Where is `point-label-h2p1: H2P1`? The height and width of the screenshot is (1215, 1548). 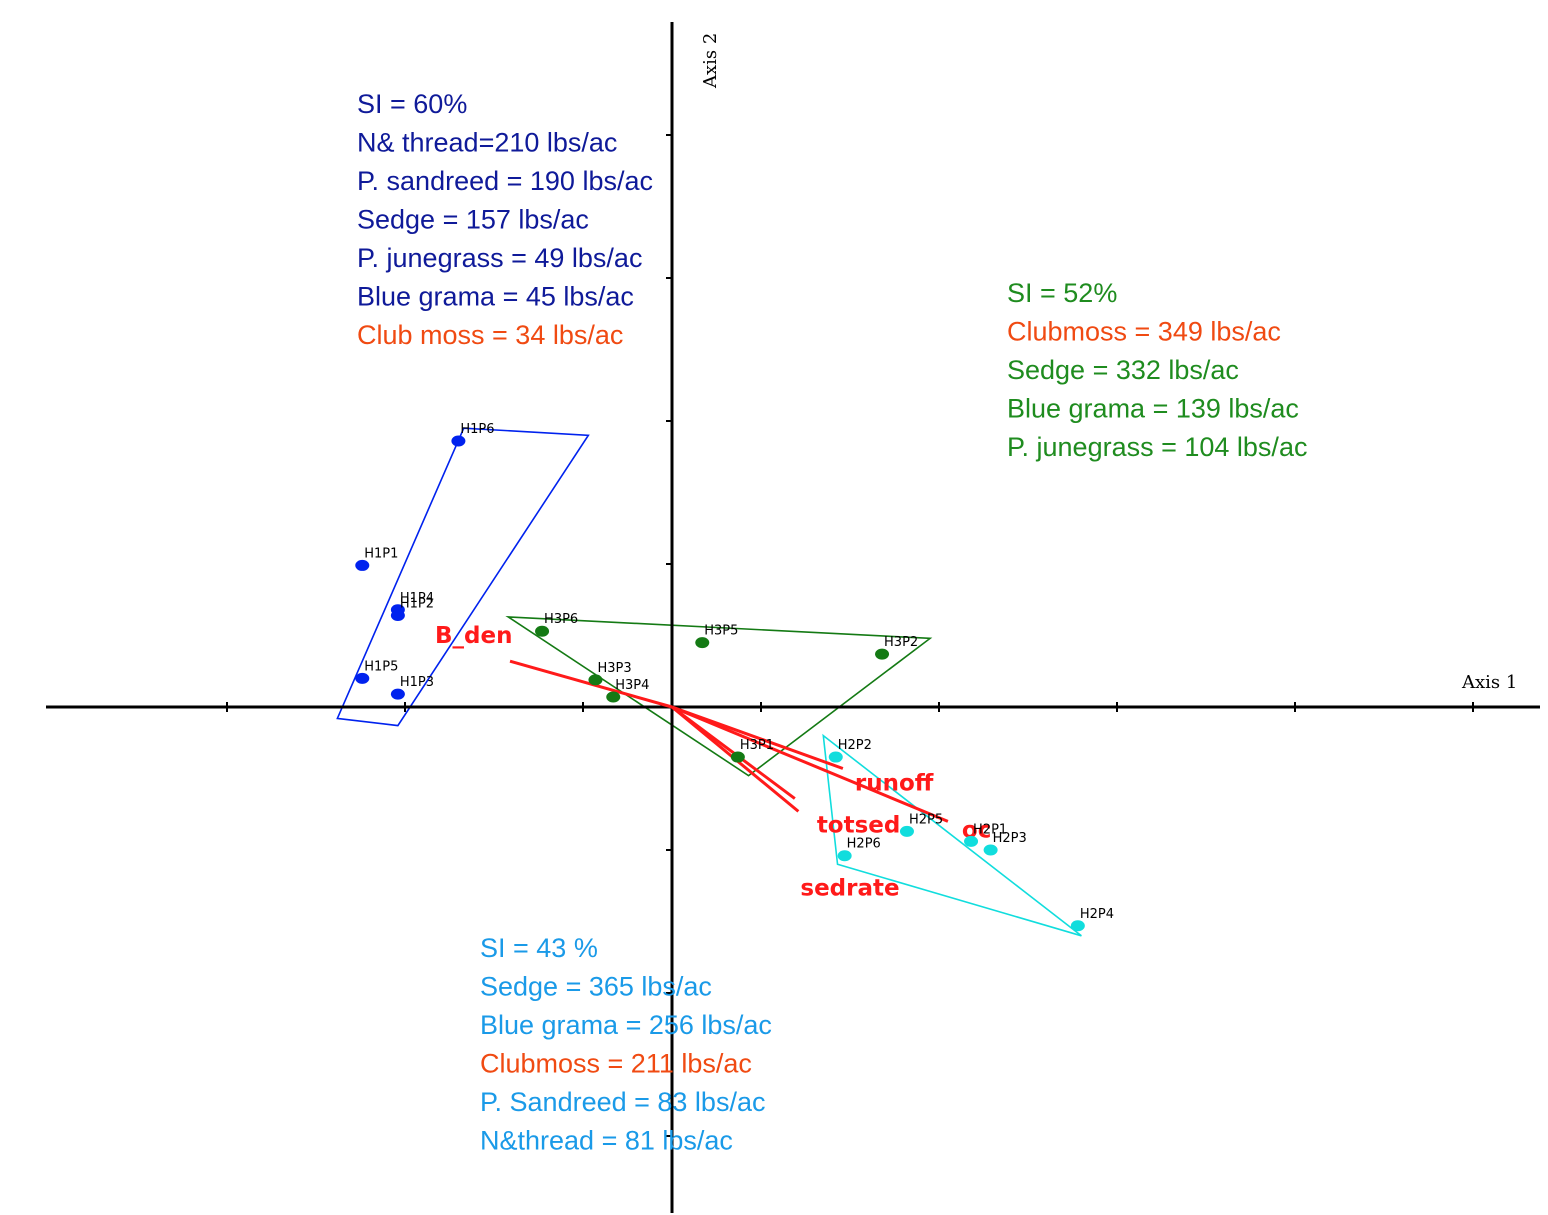 point-label-h2p1: H2P1 is located at coordinates (990, 829).